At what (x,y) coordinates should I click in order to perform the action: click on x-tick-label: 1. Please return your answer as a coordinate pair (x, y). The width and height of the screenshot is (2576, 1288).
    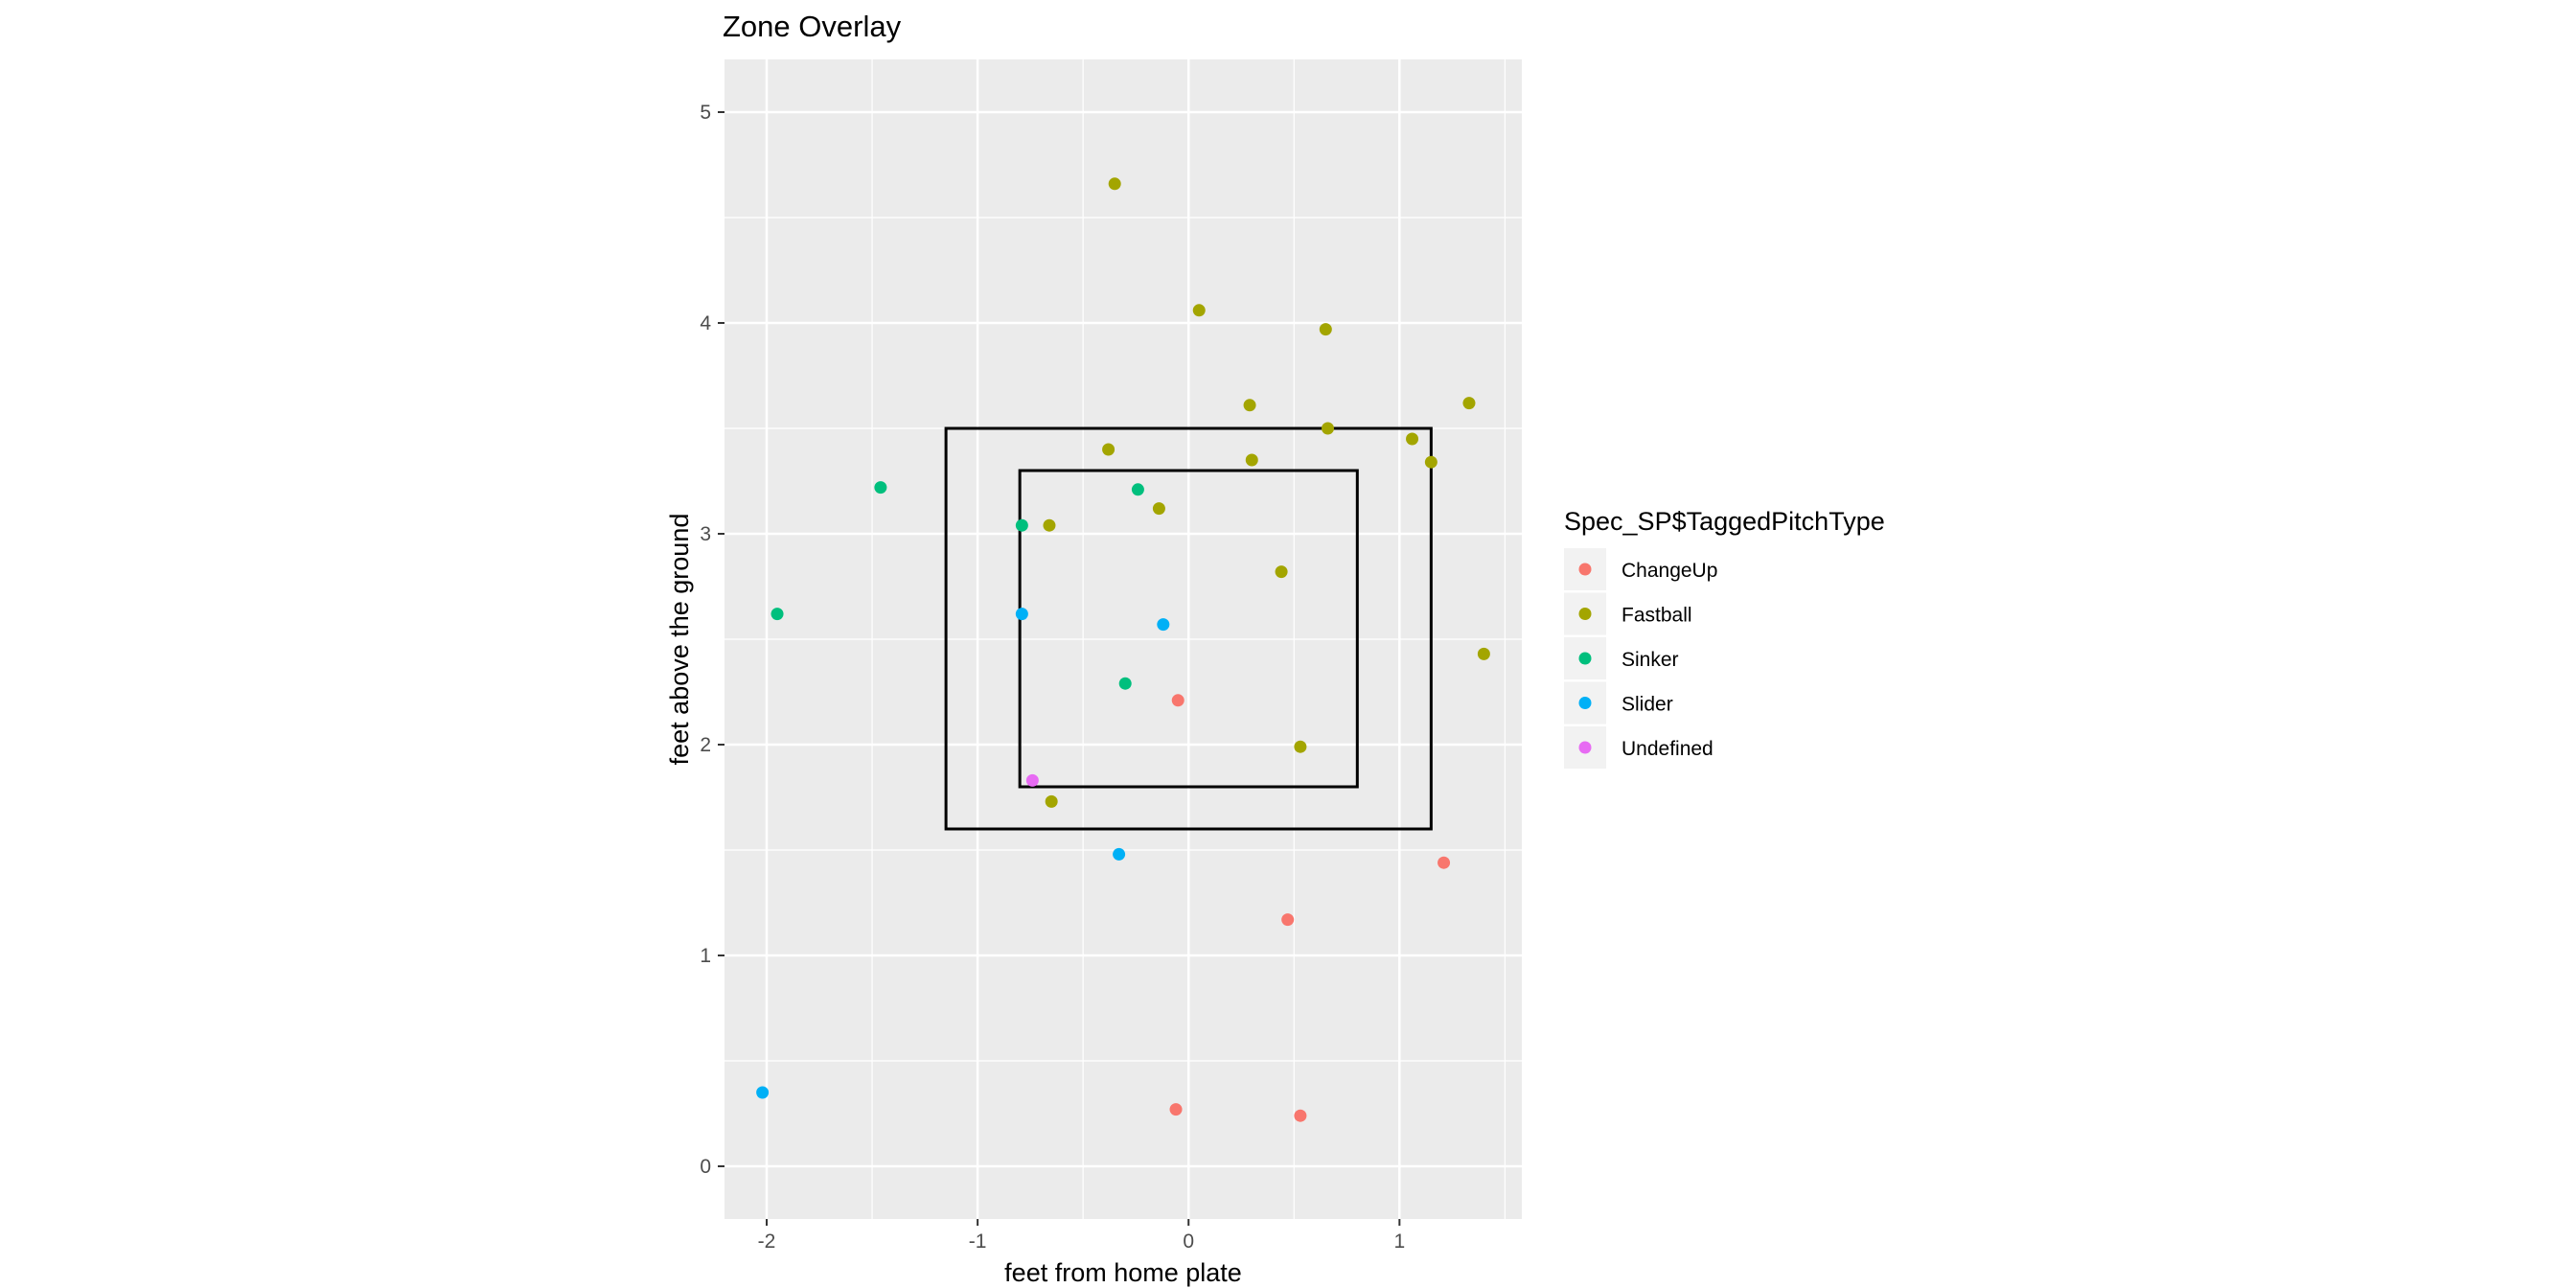
    Looking at the image, I should click on (1399, 1241).